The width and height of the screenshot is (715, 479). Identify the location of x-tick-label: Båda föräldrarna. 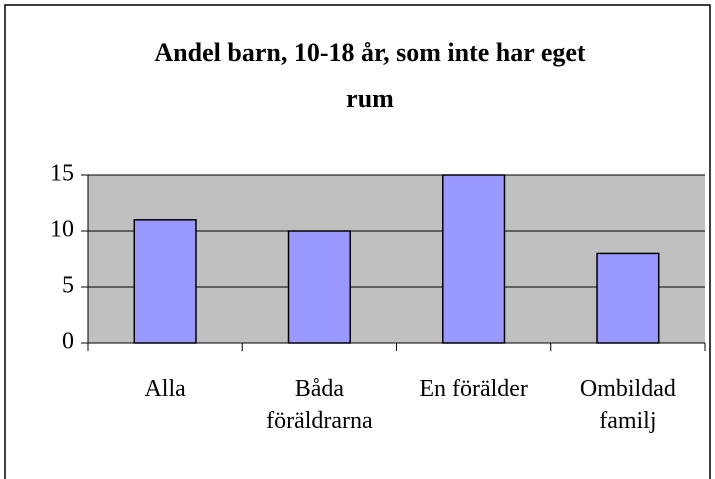
(319, 405).